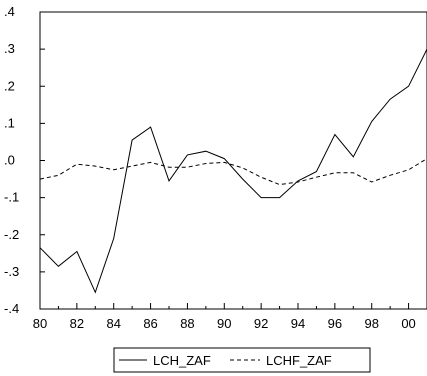 This screenshot has width=427, height=376. I want to click on y-tick-label: -.4, so click(11, 308).